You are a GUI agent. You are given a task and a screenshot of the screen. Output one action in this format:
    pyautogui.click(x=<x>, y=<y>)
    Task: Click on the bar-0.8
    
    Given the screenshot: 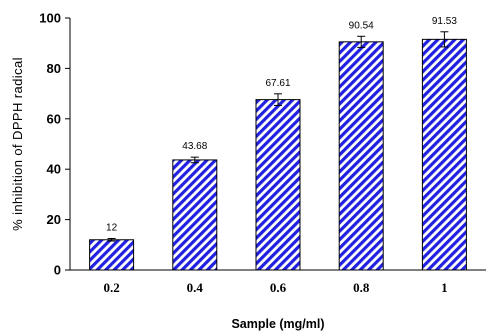 What is the action you would take?
    pyautogui.click(x=361, y=156)
    